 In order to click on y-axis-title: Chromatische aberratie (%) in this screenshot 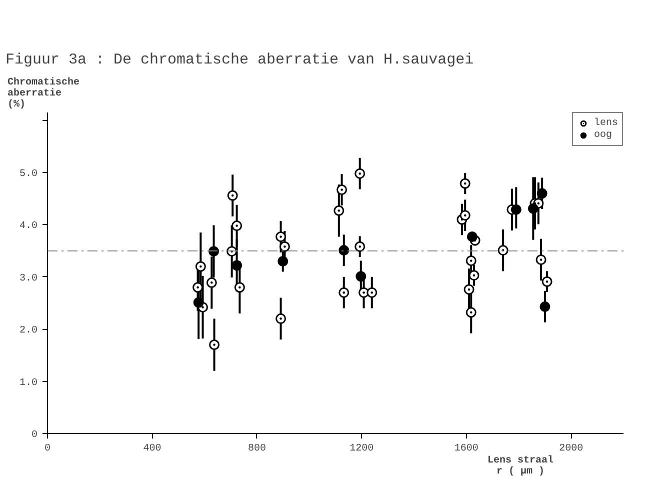, I will do `click(44, 93)`.